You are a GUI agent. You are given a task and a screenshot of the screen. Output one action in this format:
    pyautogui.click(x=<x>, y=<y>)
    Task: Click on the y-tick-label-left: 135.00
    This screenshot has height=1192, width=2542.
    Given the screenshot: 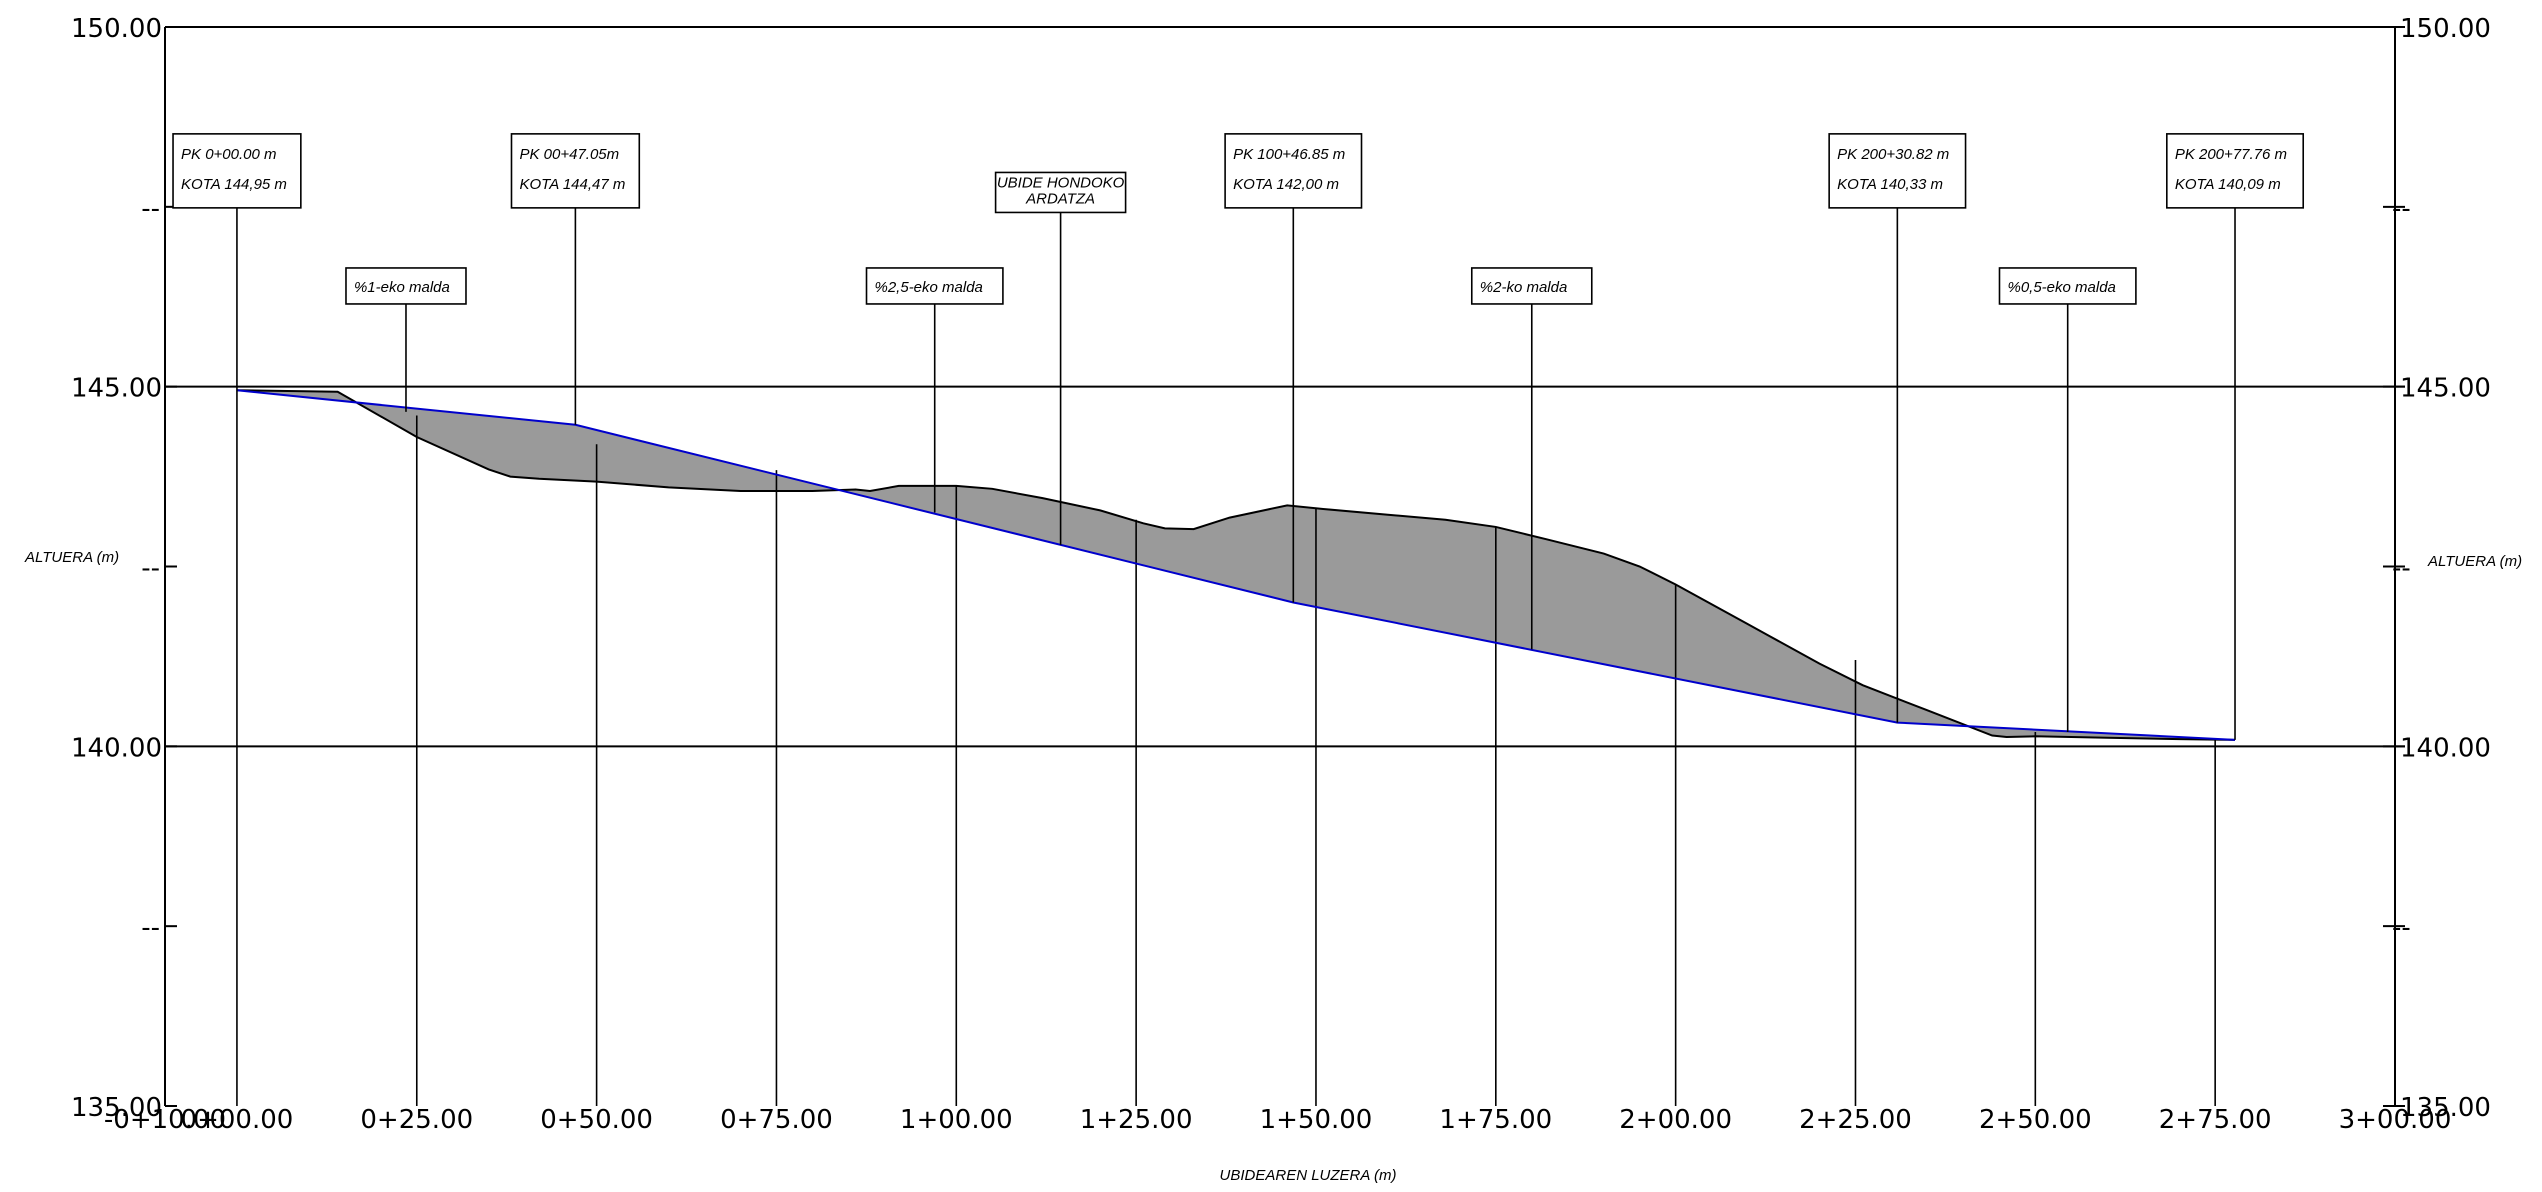 What is the action you would take?
    pyautogui.click(x=116, y=1108)
    